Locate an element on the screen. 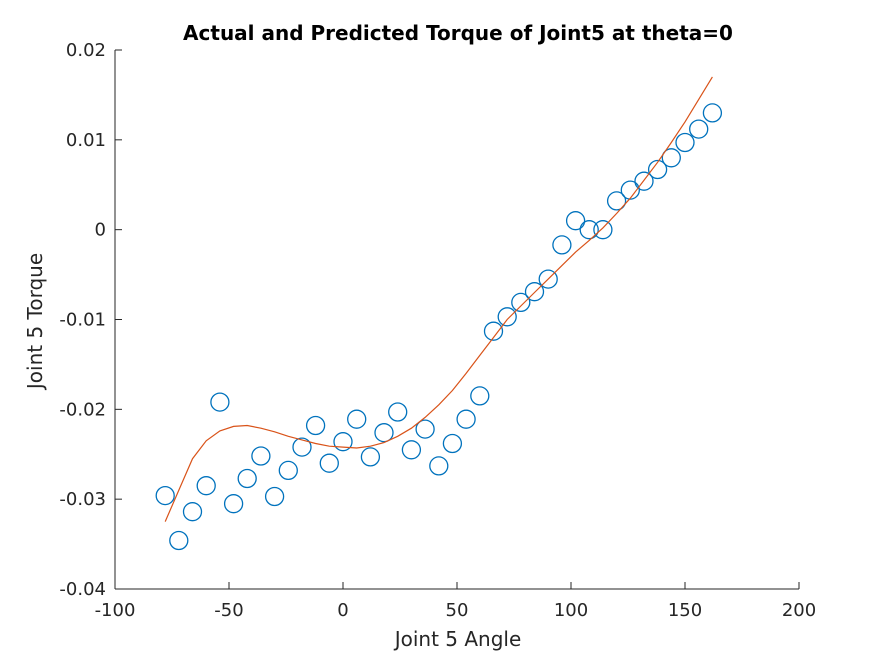 This screenshot has height=663, width=884. y-axis-title: Joint 5 Torque is located at coordinates (35, 322).